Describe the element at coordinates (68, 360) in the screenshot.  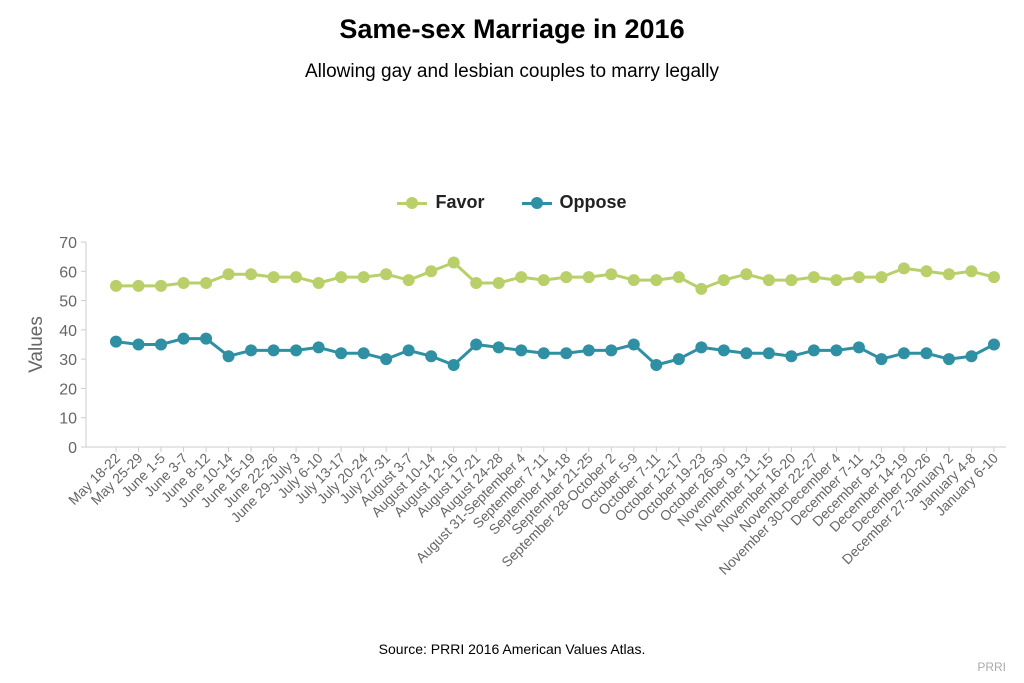
I see `y-tick-label: 30` at that location.